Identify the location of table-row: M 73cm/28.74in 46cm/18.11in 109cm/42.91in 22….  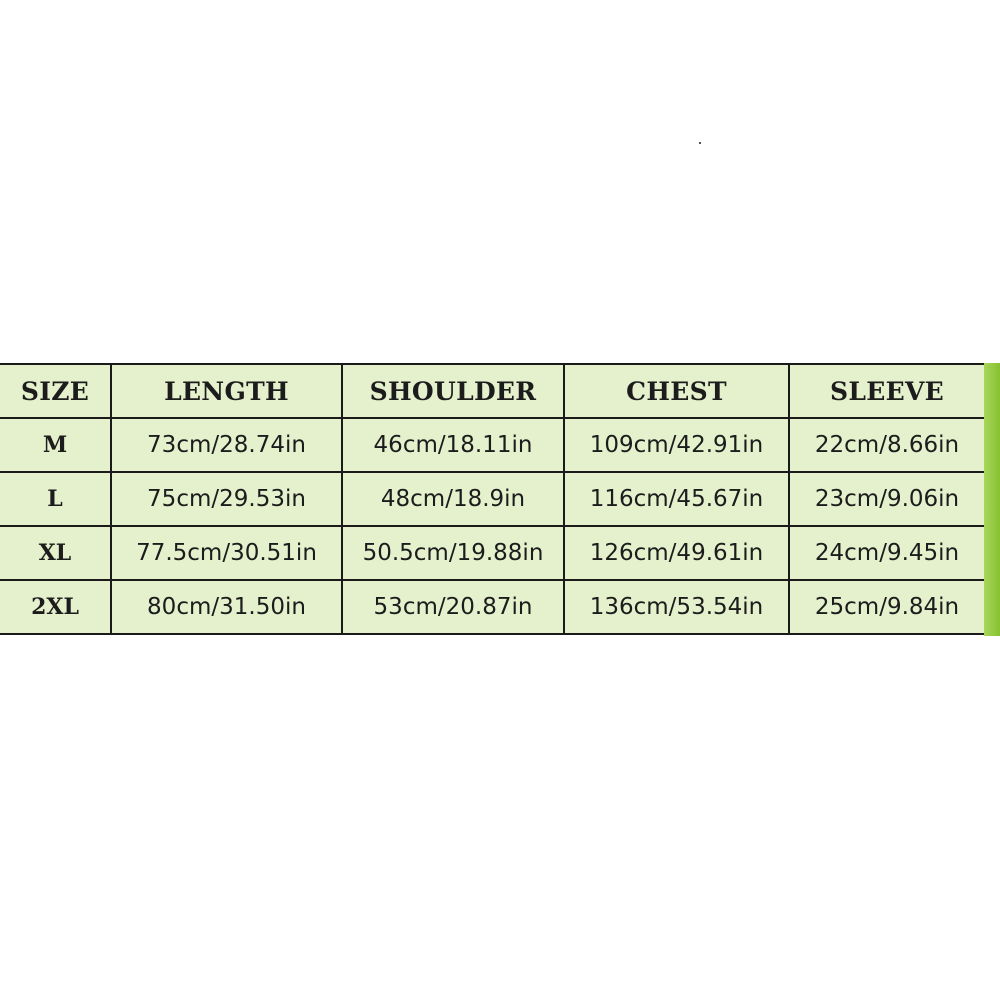
(493, 445).